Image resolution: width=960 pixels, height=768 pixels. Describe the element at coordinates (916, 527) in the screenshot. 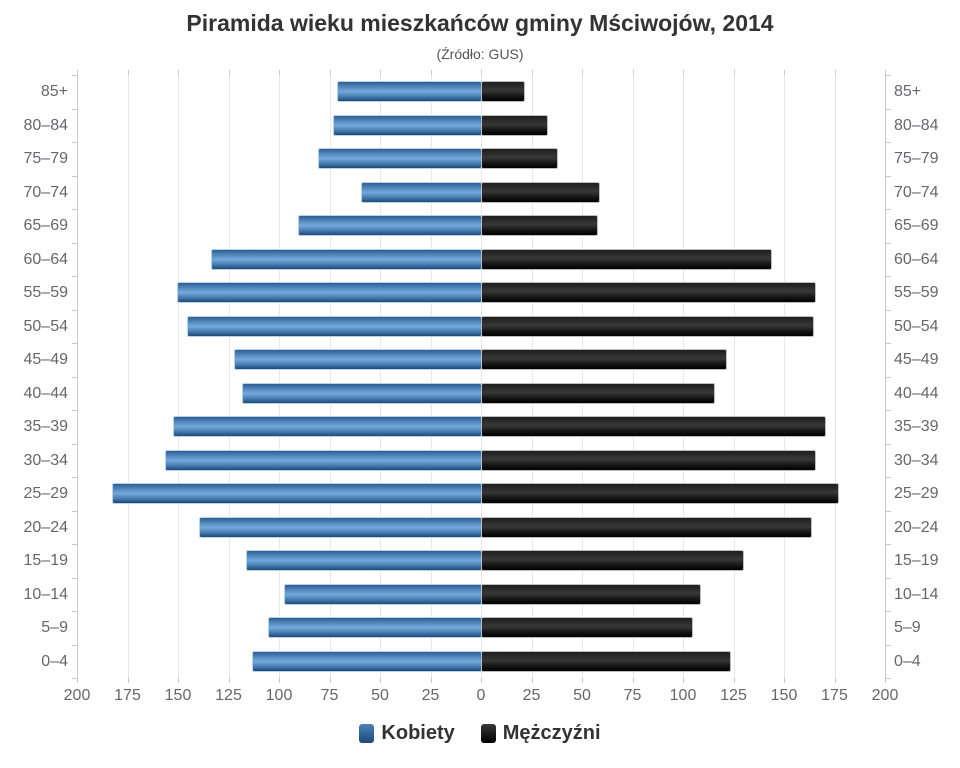

I see `category-label-right: 20–24` at that location.